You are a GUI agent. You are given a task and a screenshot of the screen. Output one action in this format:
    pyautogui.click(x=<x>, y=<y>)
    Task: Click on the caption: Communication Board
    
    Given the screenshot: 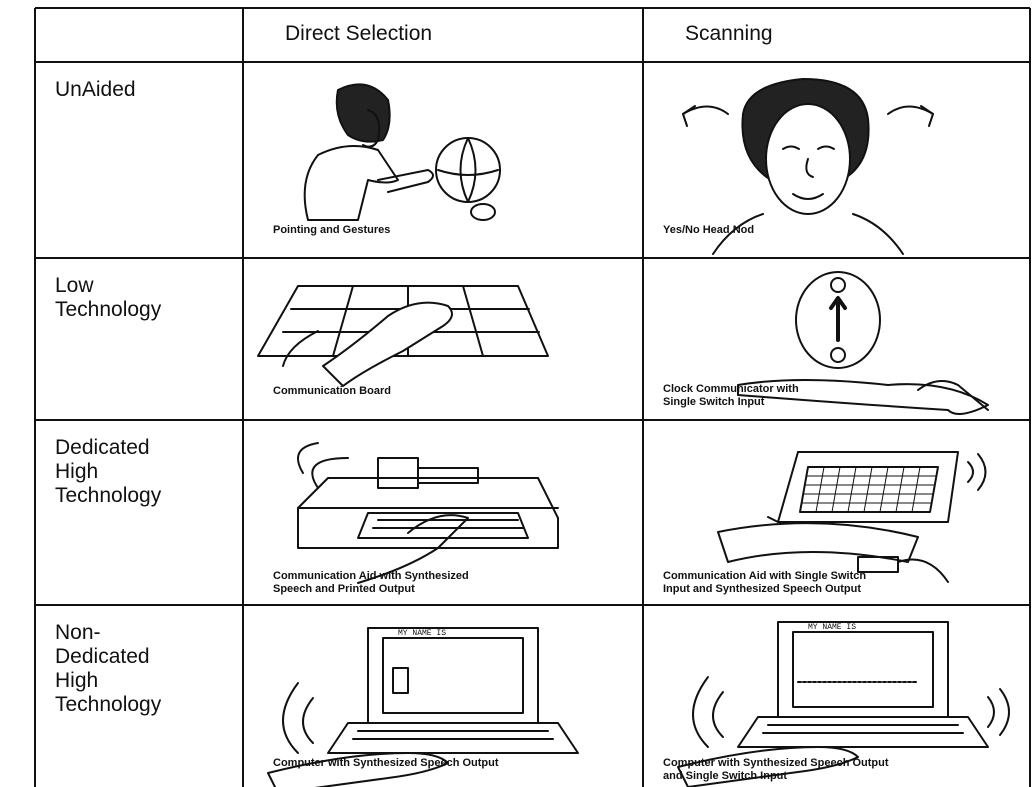 What is the action you would take?
    pyautogui.click(x=332, y=391)
    